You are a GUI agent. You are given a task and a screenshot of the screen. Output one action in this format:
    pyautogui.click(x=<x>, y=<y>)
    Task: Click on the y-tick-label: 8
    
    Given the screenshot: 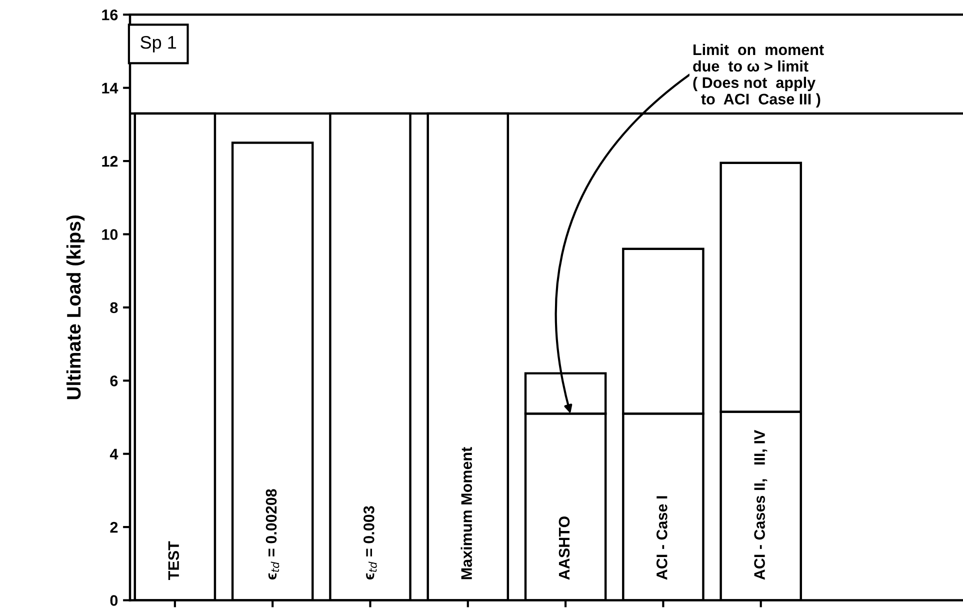 What is the action you would take?
    pyautogui.click(x=114, y=308)
    